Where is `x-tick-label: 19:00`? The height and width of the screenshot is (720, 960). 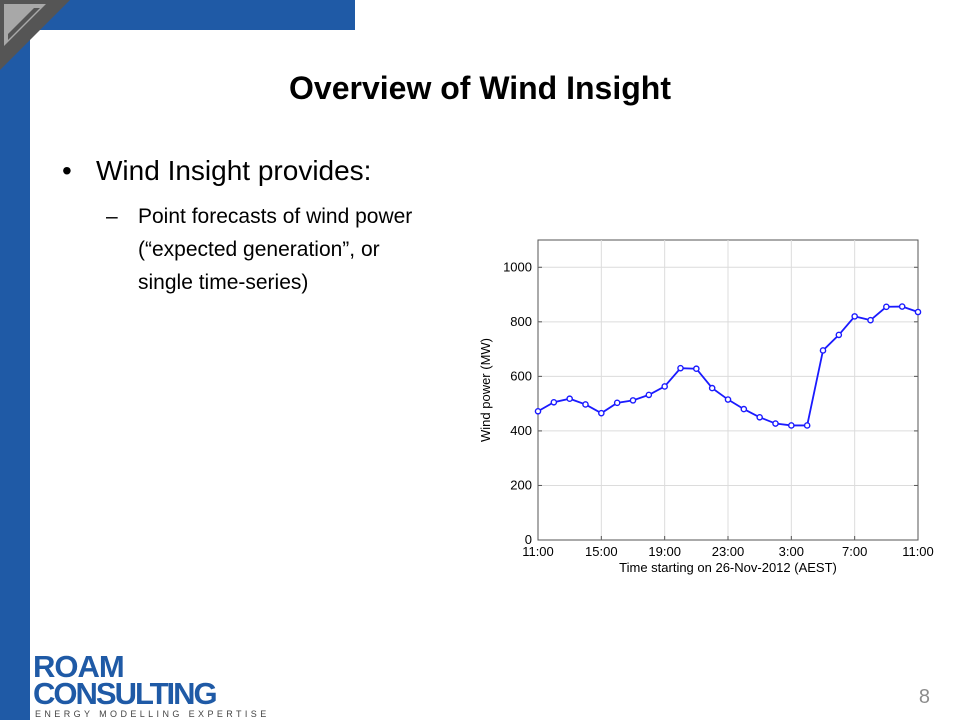
x-tick-label: 19:00 is located at coordinates (664, 551).